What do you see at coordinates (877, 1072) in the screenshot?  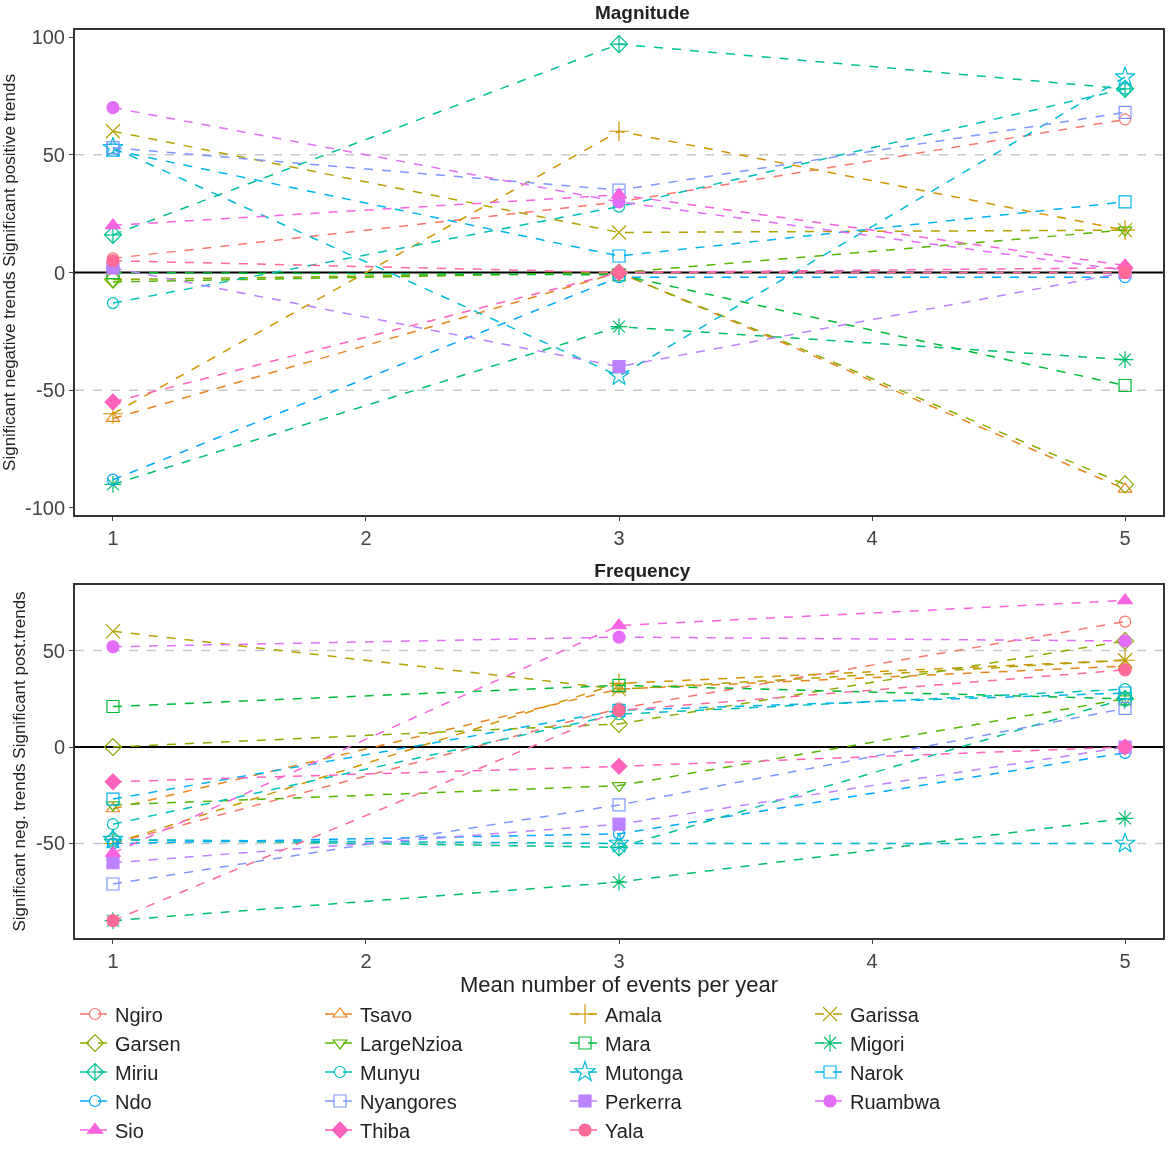 I see `legend-label: Narok` at bounding box center [877, 1072].